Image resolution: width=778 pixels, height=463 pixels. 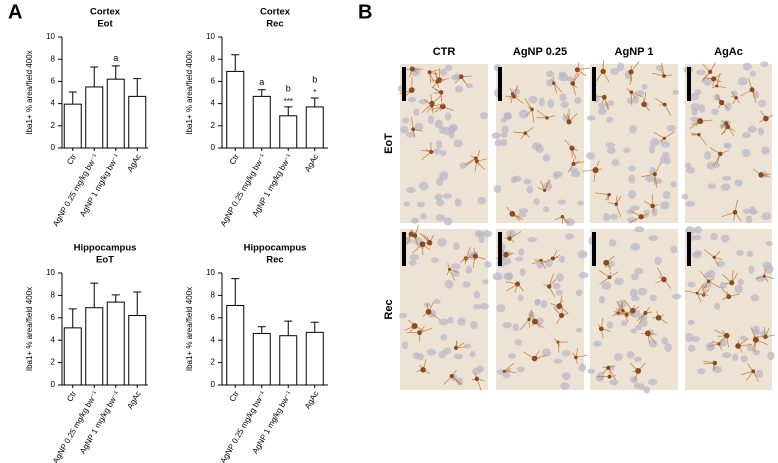 I want to click on significance-stars: *, so click(x=314, y=92).